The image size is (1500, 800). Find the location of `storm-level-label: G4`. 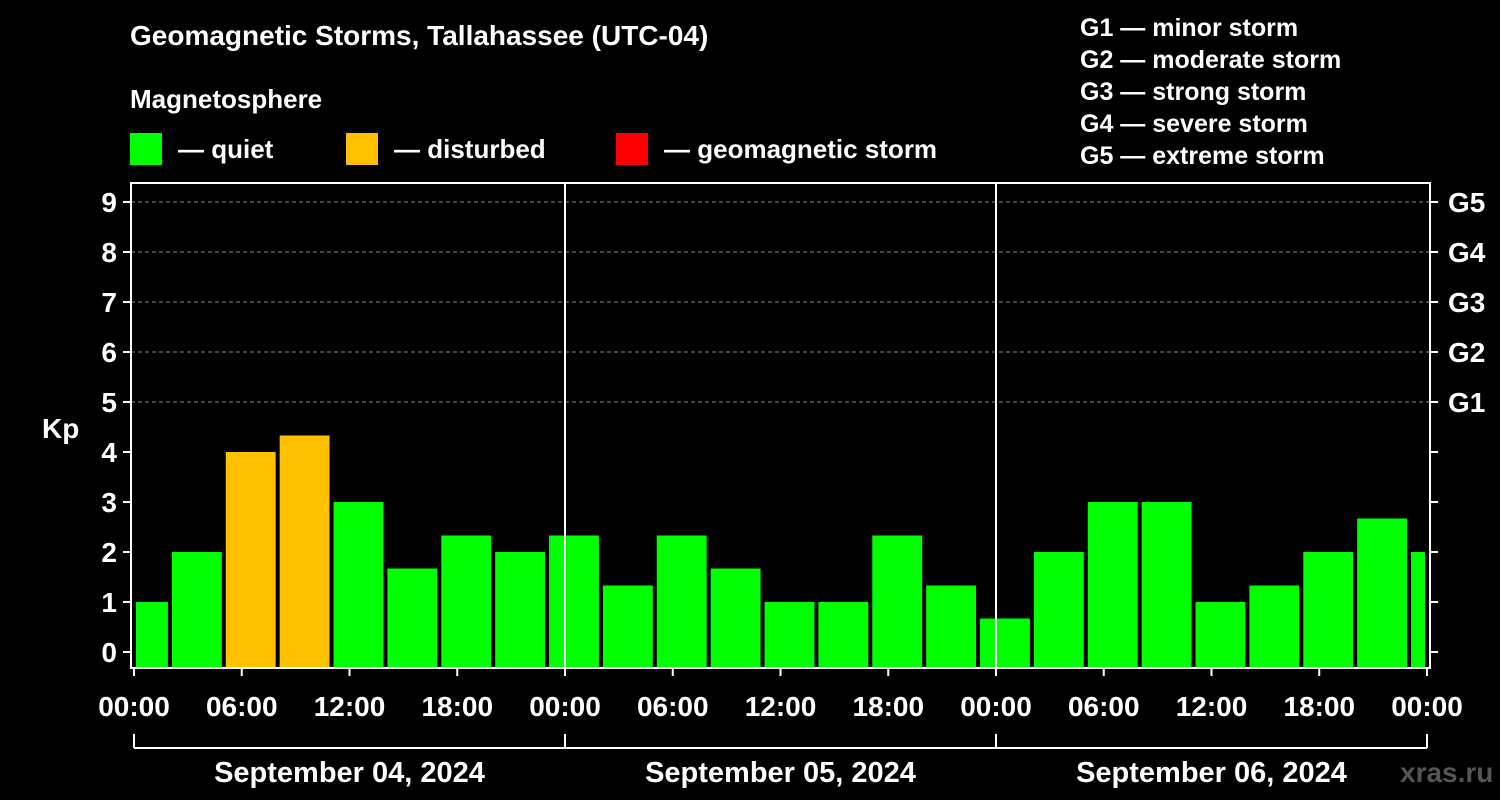

storm-level-label: G4 is located at coordinates (1467, 252).